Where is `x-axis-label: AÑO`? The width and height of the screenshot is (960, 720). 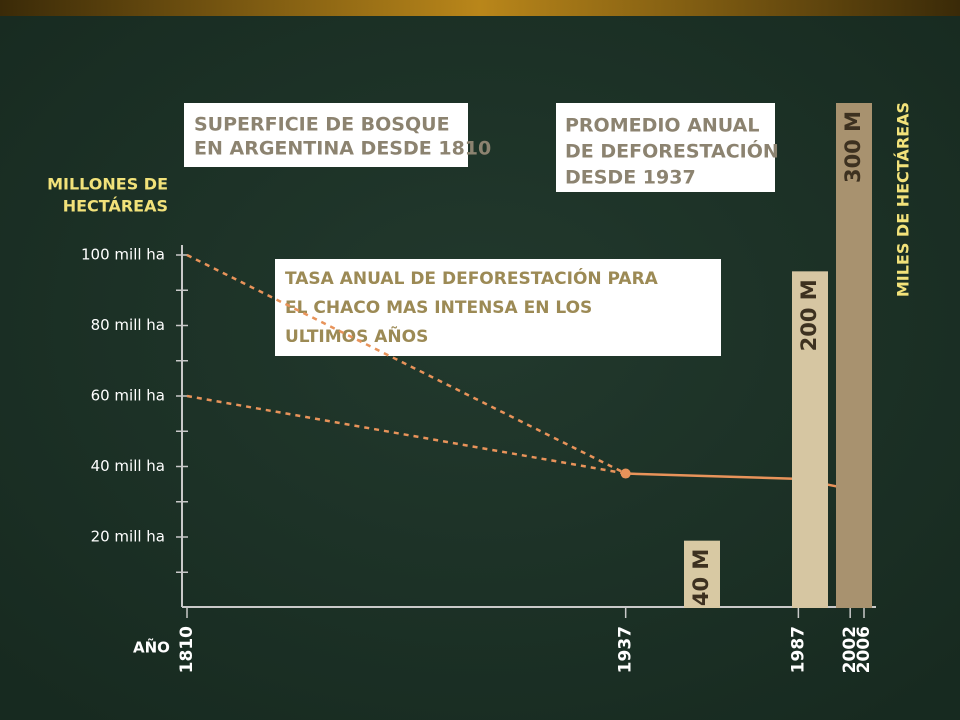 x-axis-label: AÑO is located at coordinates (151, 647).